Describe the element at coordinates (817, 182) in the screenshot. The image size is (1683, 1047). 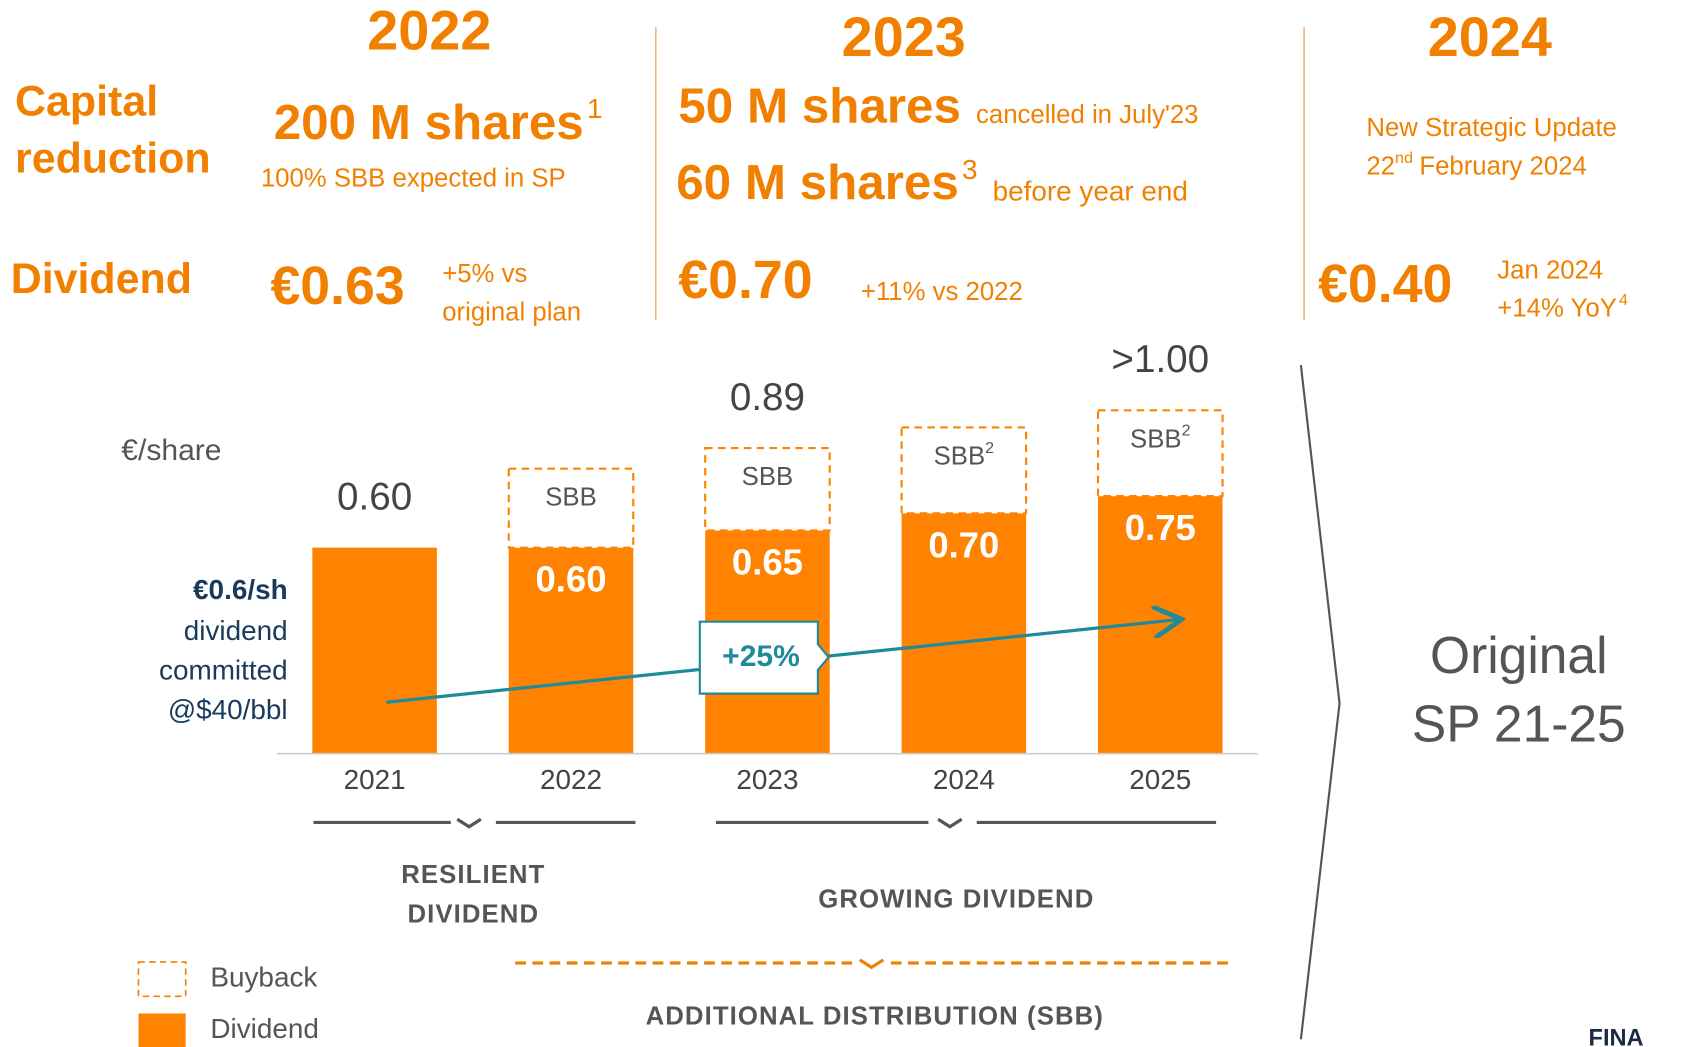
I see `shares-main: 60 M shares` at that location.